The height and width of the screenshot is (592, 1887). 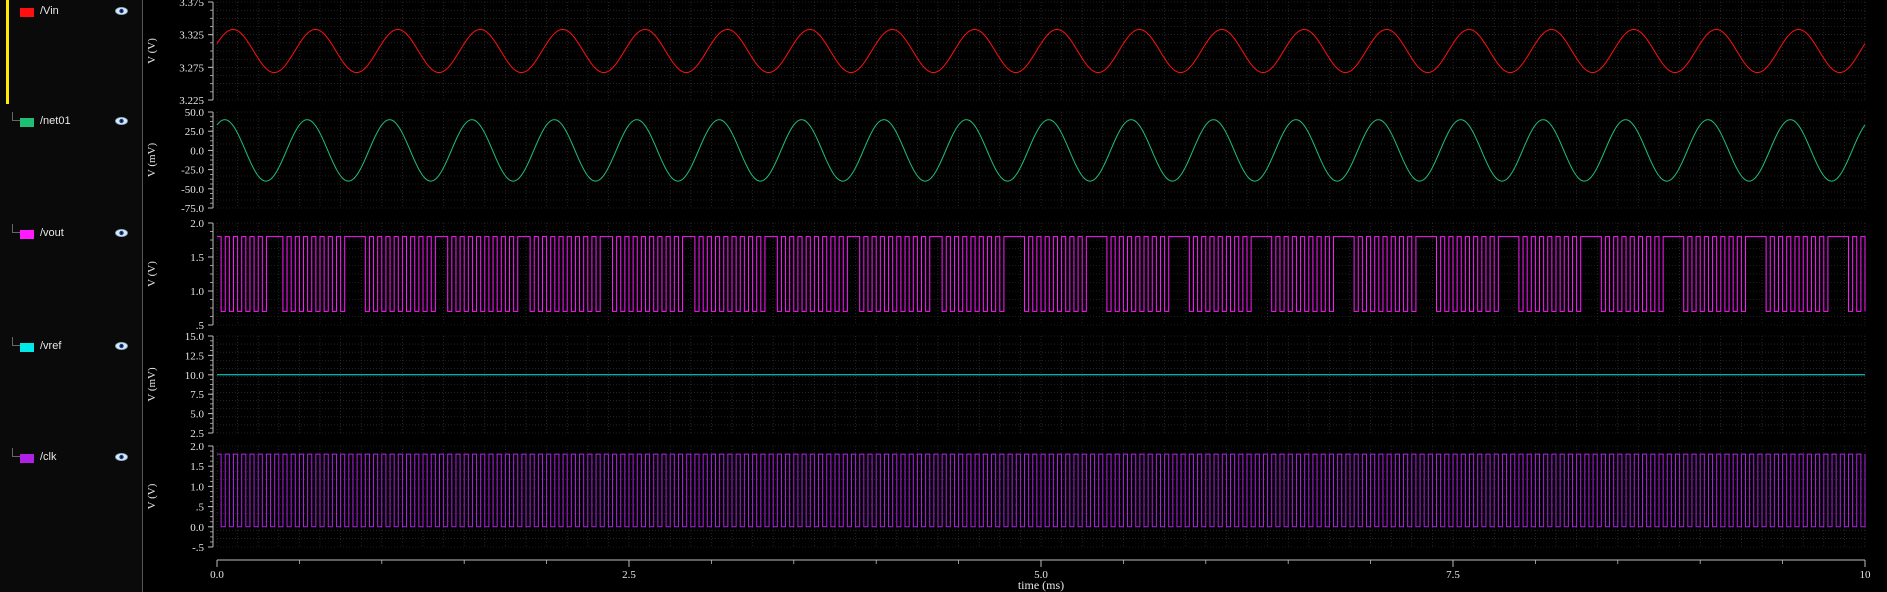 What do you see at coordinates (71, 233) in the screenshot?
I see `signal-row-vout: /vout` at bounding box center [71, 233].